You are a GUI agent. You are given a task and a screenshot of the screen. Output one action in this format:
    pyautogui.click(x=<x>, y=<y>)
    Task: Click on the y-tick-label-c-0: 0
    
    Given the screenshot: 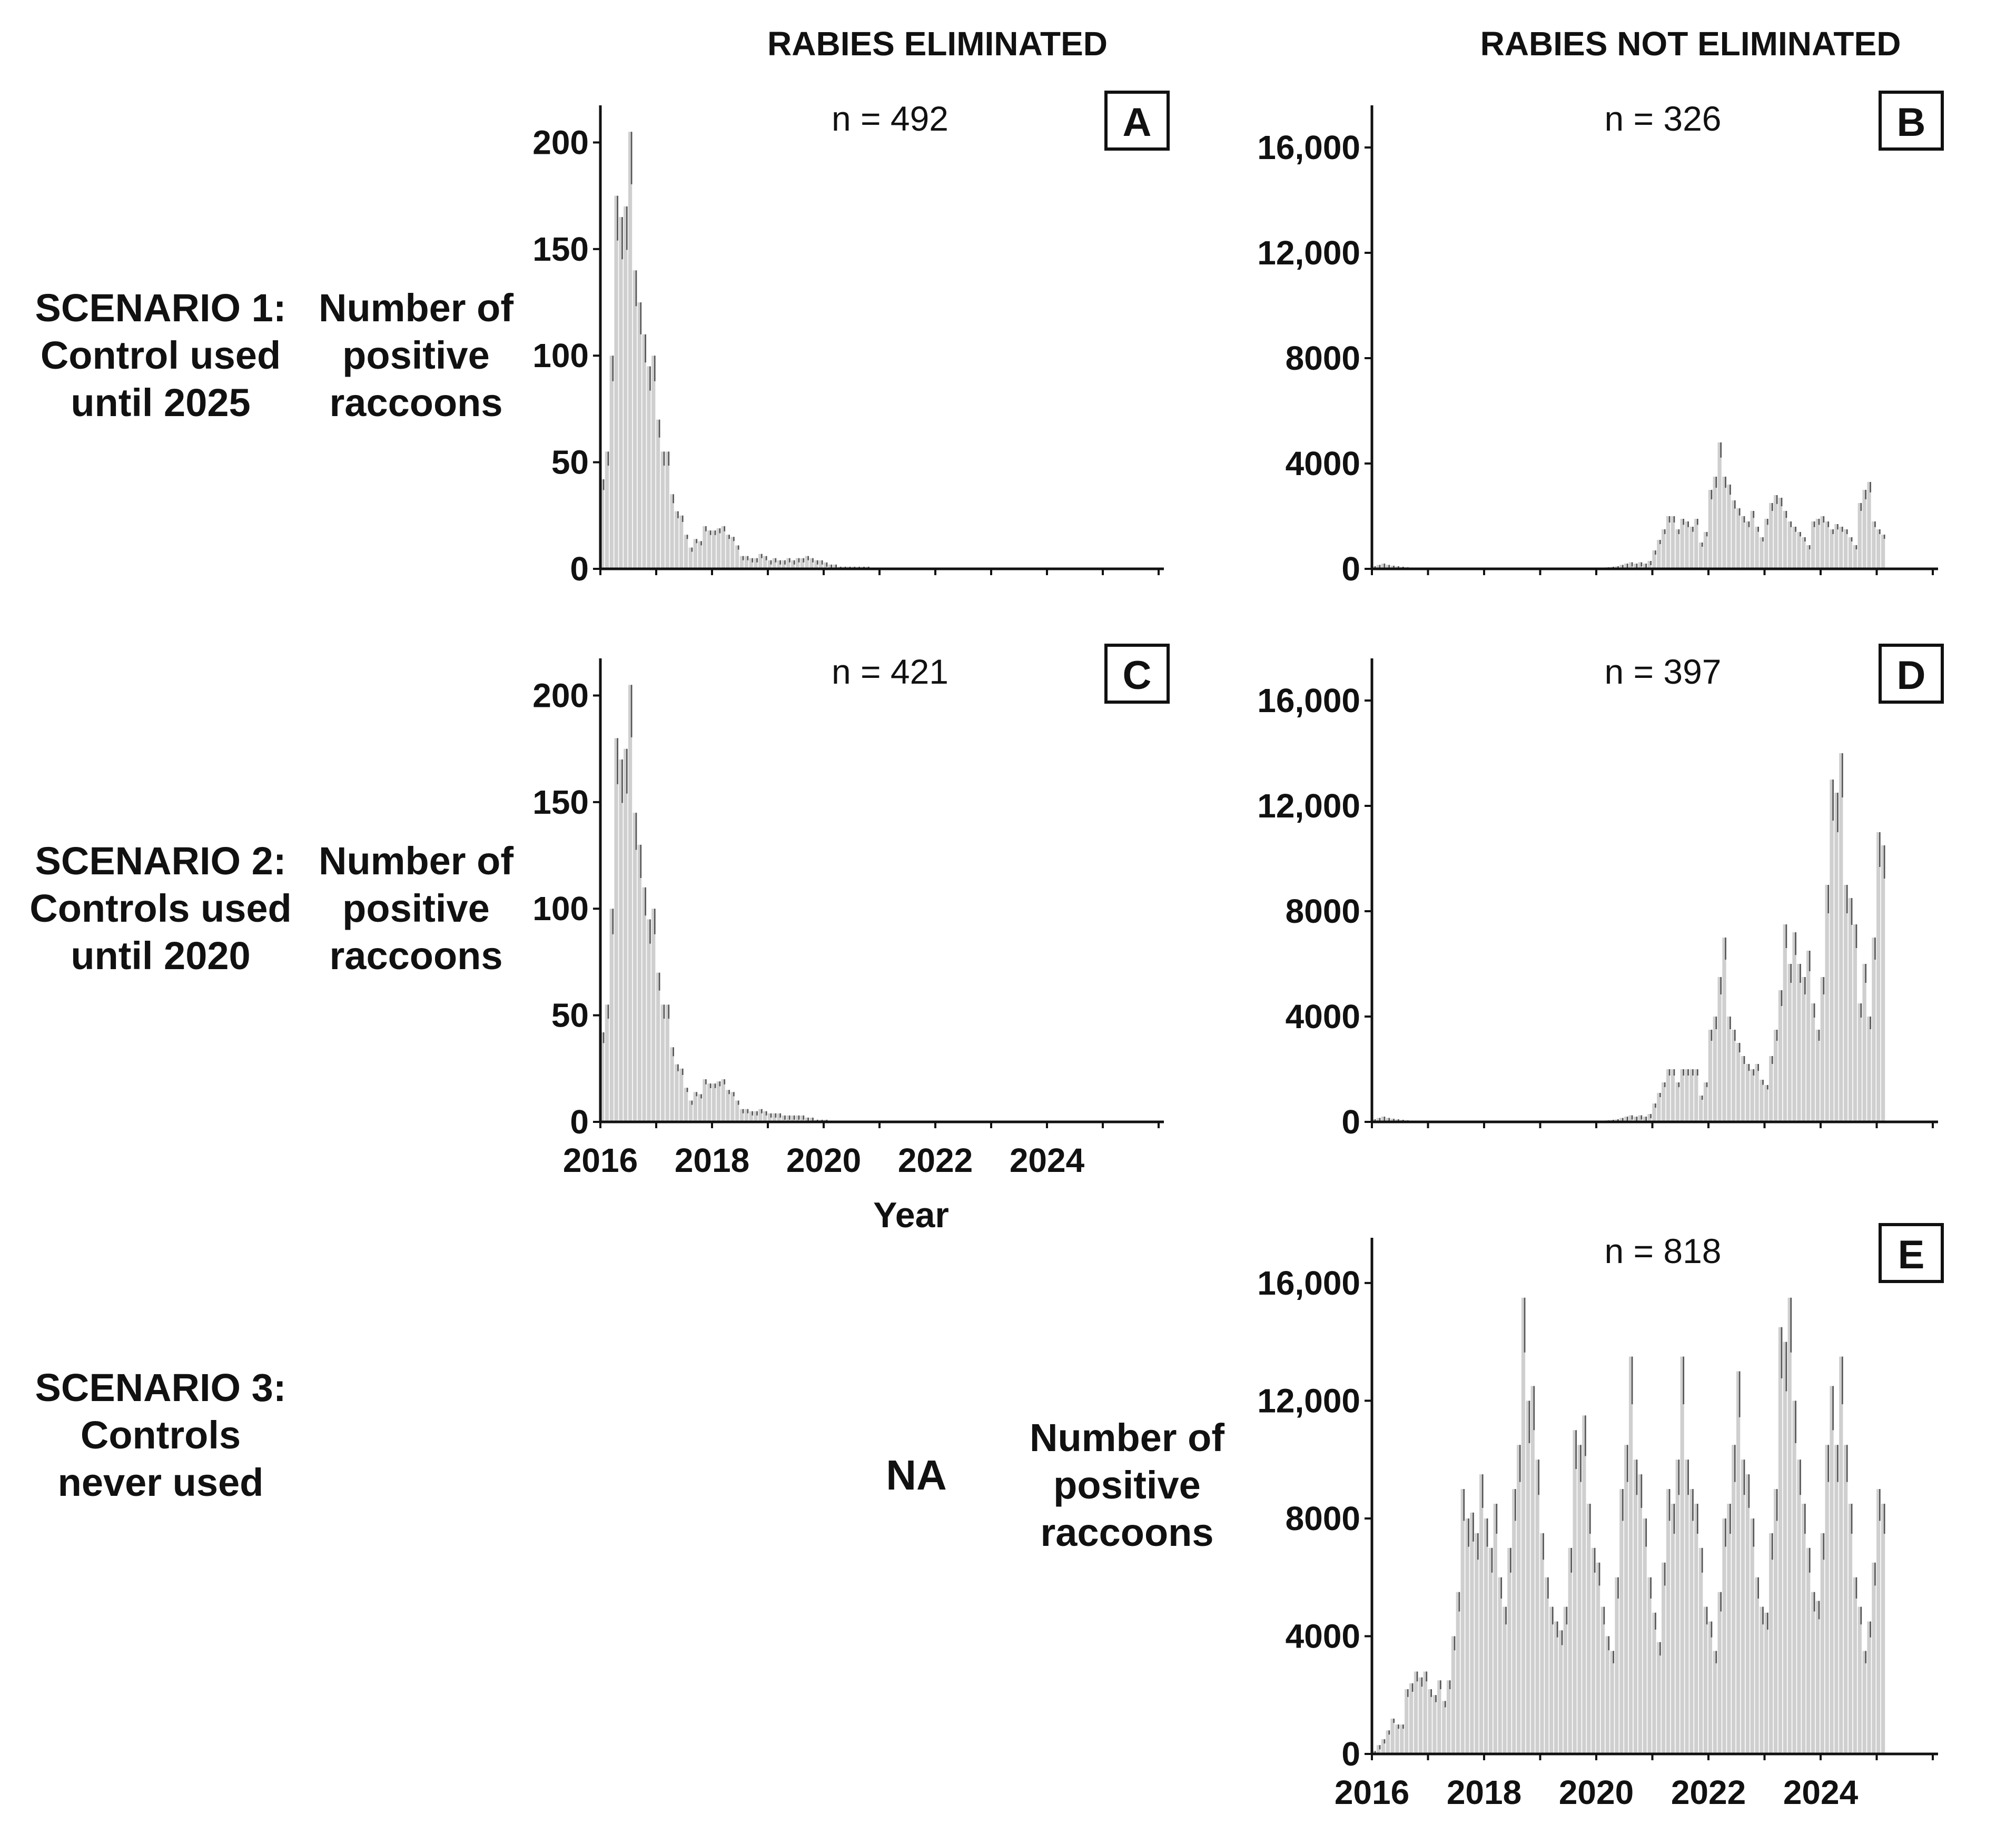 What is the action you would take?
    pyautogui.click(x=579, y=1122)
    